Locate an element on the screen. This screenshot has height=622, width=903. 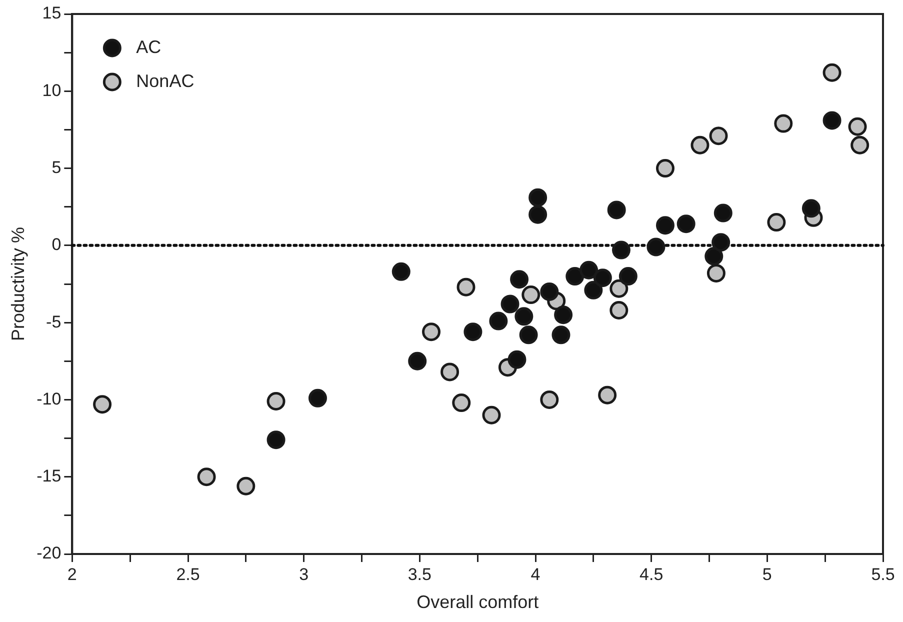
x-tick-label: 3.5 is located at coordinates (420, 574).